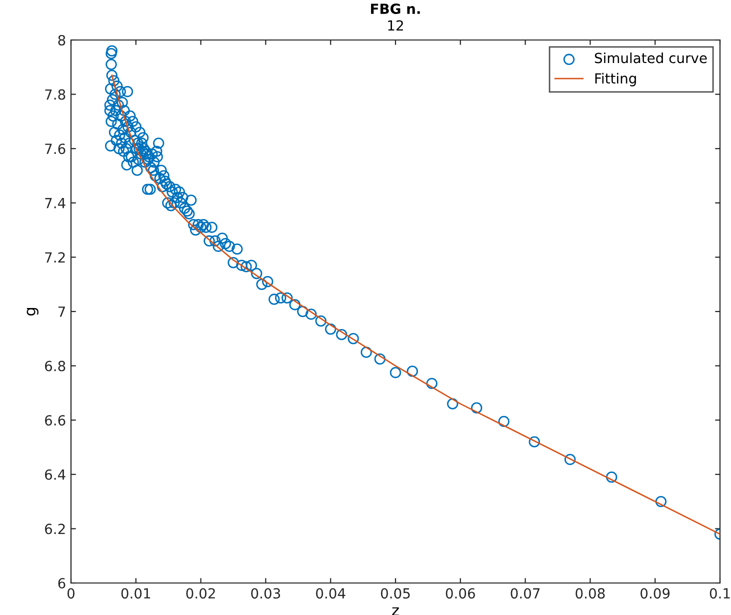  I want to click on chart-subtitle: 12, so click(395, 25).